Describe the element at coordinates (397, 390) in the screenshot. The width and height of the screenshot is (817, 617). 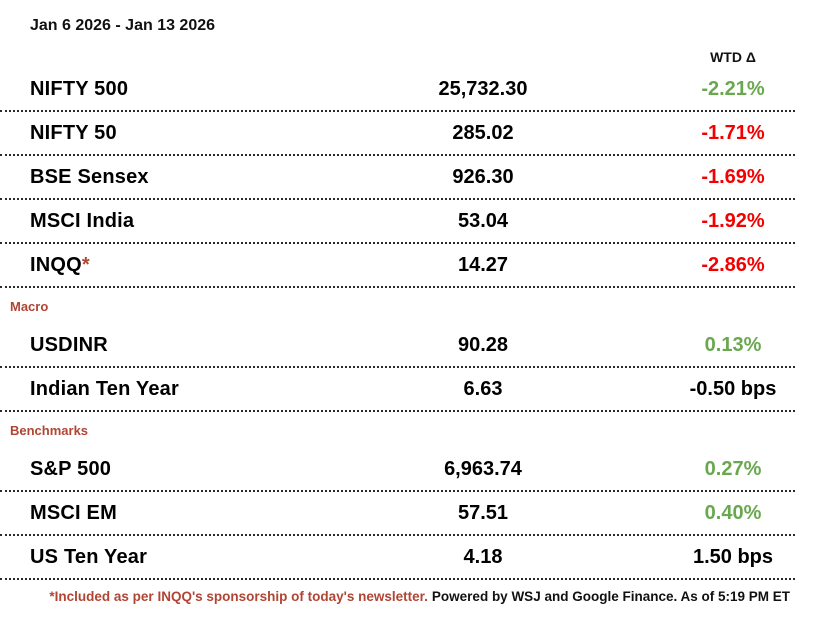
I see `table-row: Indian Ten Year 6.63 -0.50 bps` at that location.